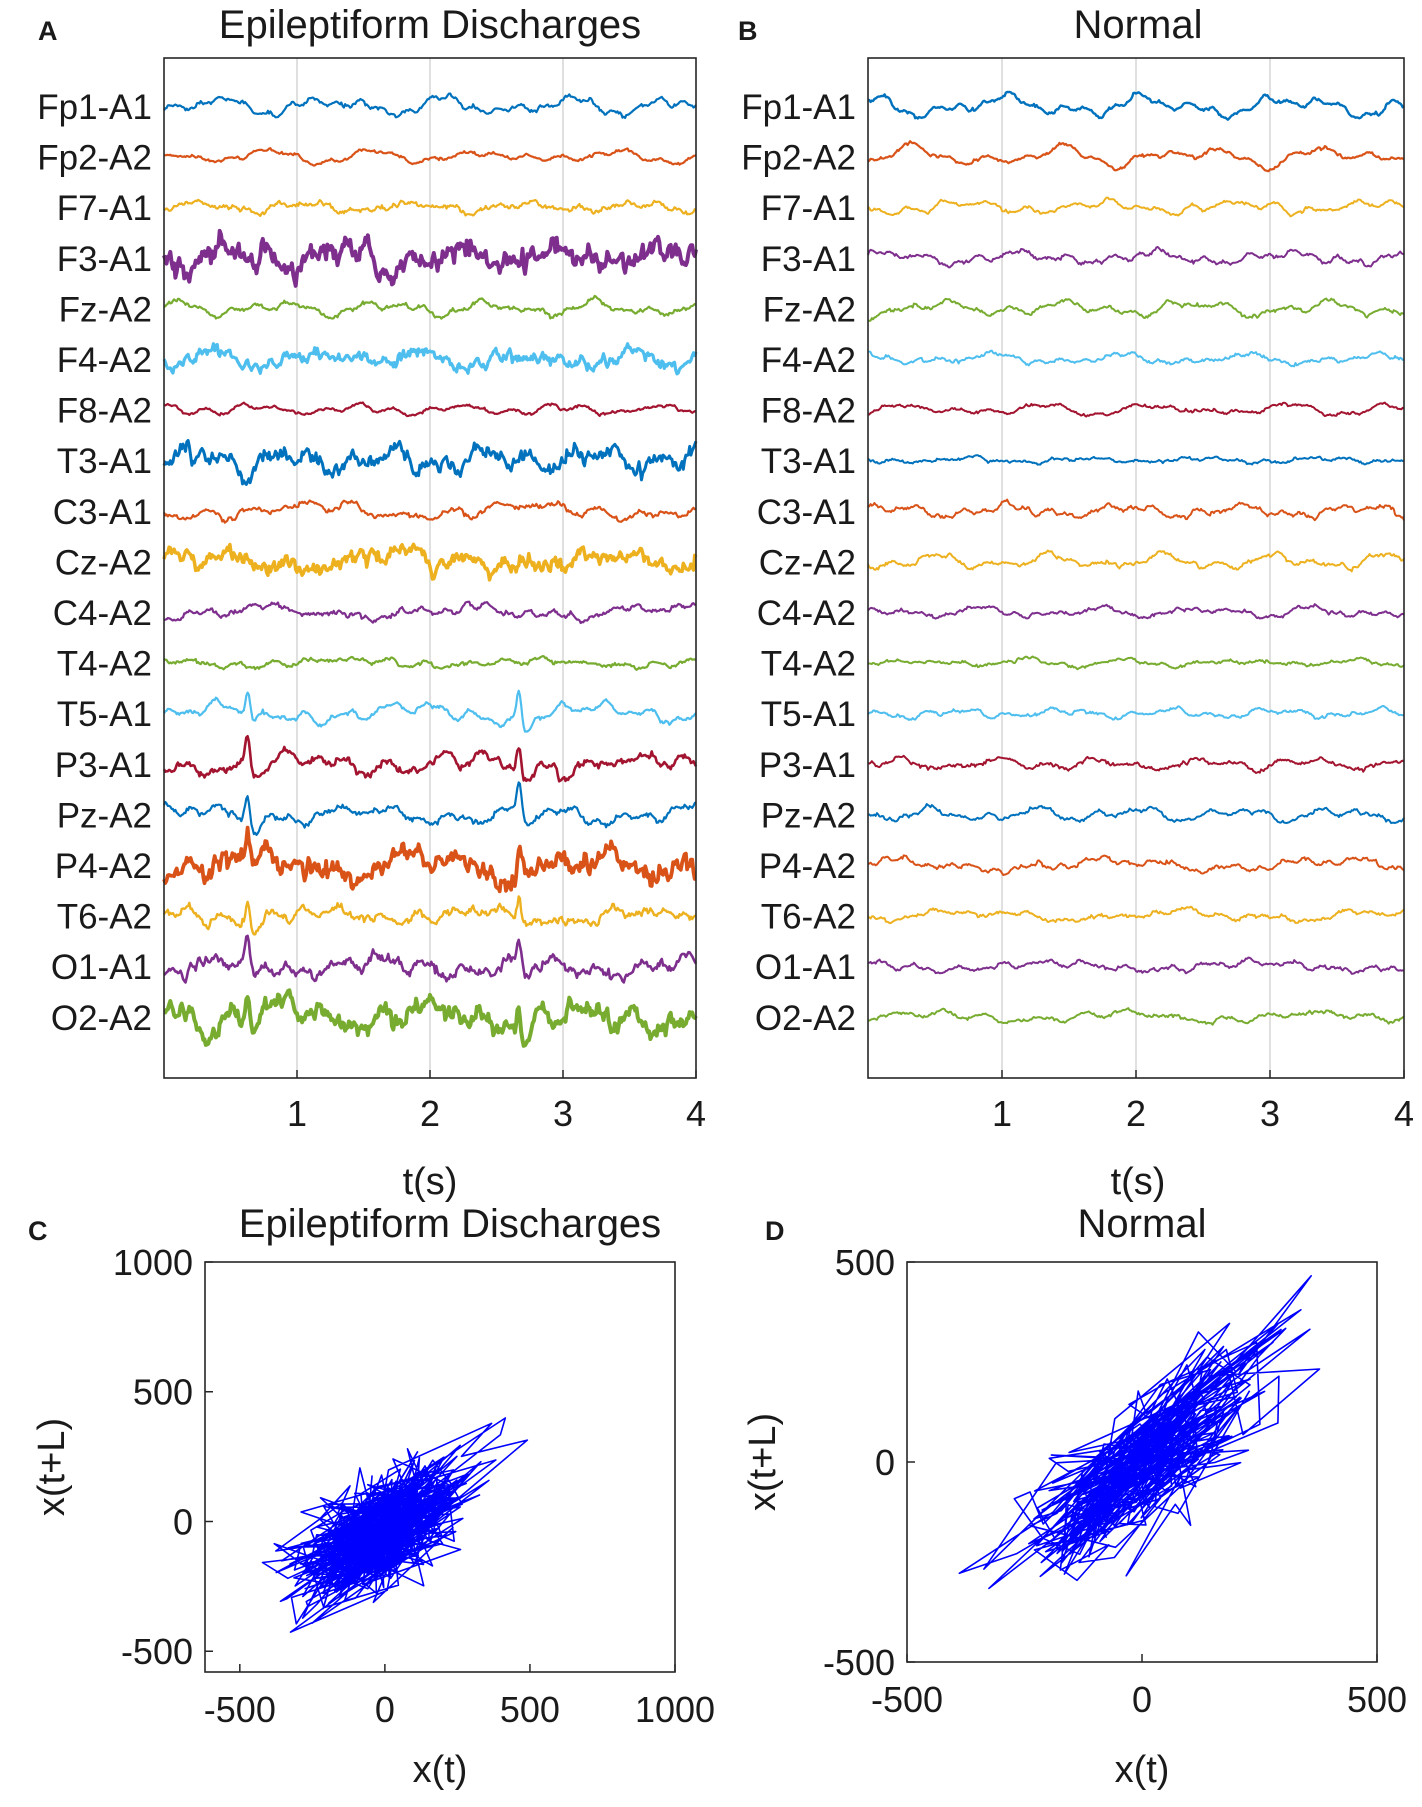 The image size is (1422, 1807). What do you see at coordinates (440, 1770) in the screenshot?
I see `panel-c-xlabel: x(t)` at bounding box center [440, 1770].